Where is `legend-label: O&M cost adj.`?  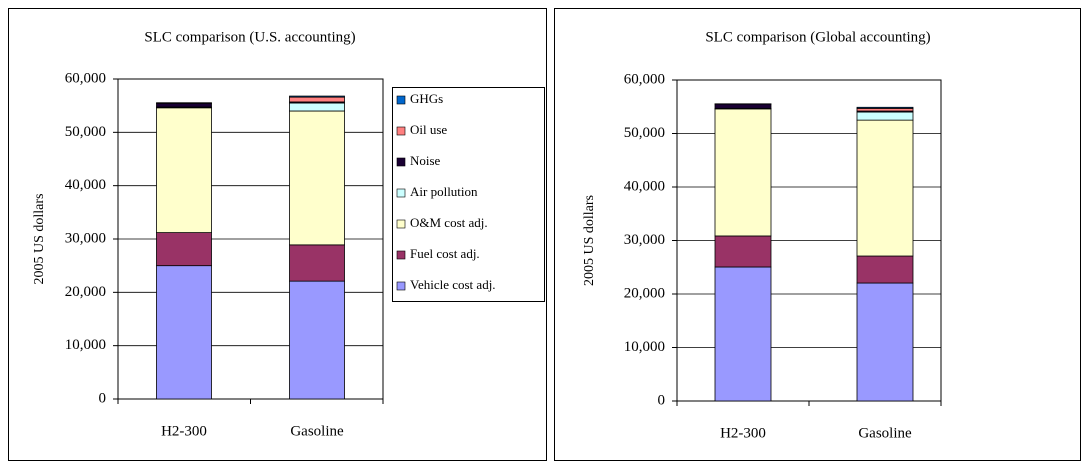 legend-label: O&M cost adj. is located at coordinates (449, 222).